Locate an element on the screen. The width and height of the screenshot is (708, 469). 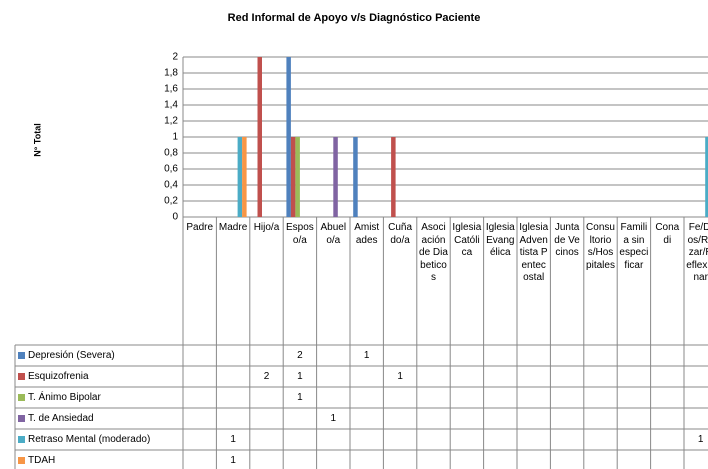
x-tick-label: Padre is located at coordinates (200, 227).